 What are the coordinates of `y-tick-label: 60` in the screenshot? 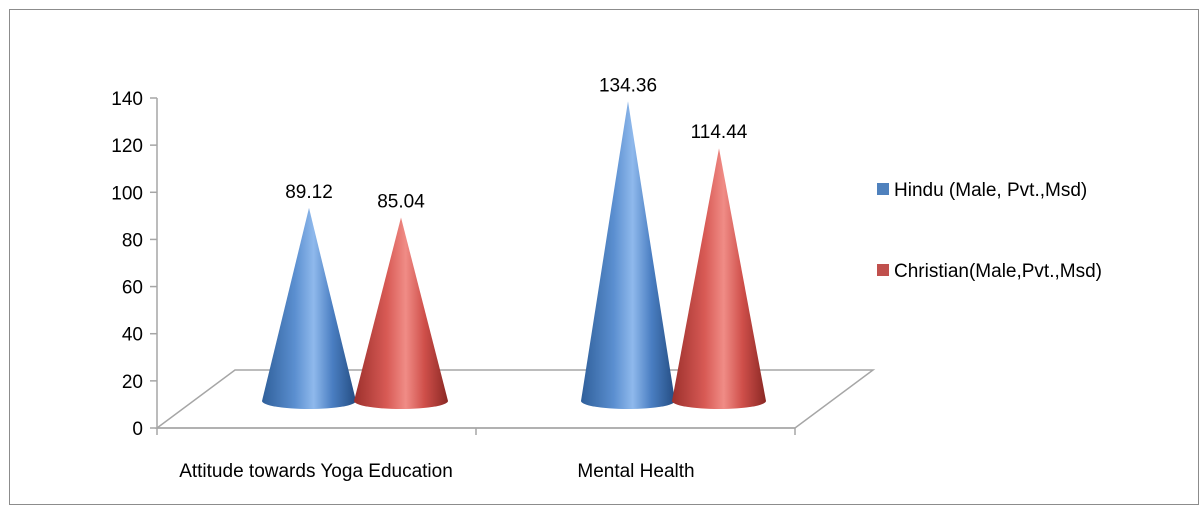 It's located at (132, 288).